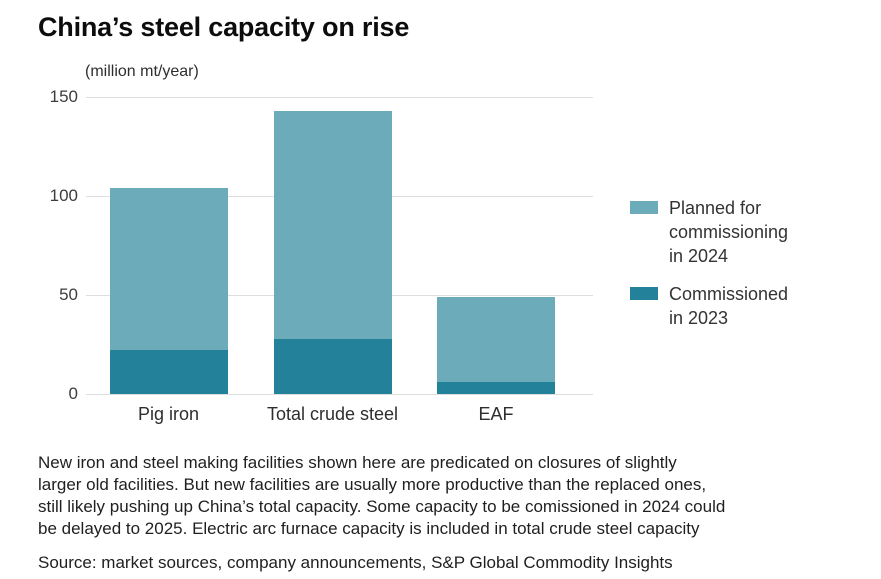 This screenshot has width=881, height=579. I want to click on legend-swatch-planned-2024, so click(644, 207).